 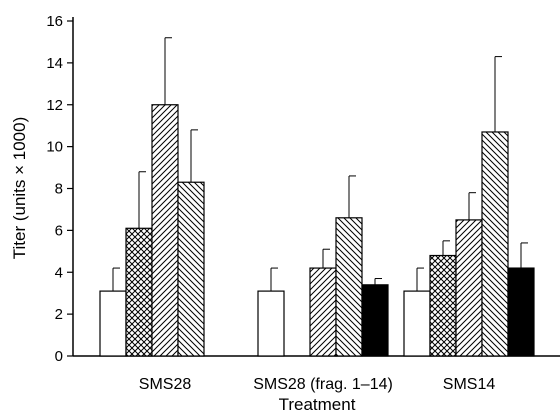 I want to click on y-axis-label: Titer (units × 1000), so click(x=19, y=188).